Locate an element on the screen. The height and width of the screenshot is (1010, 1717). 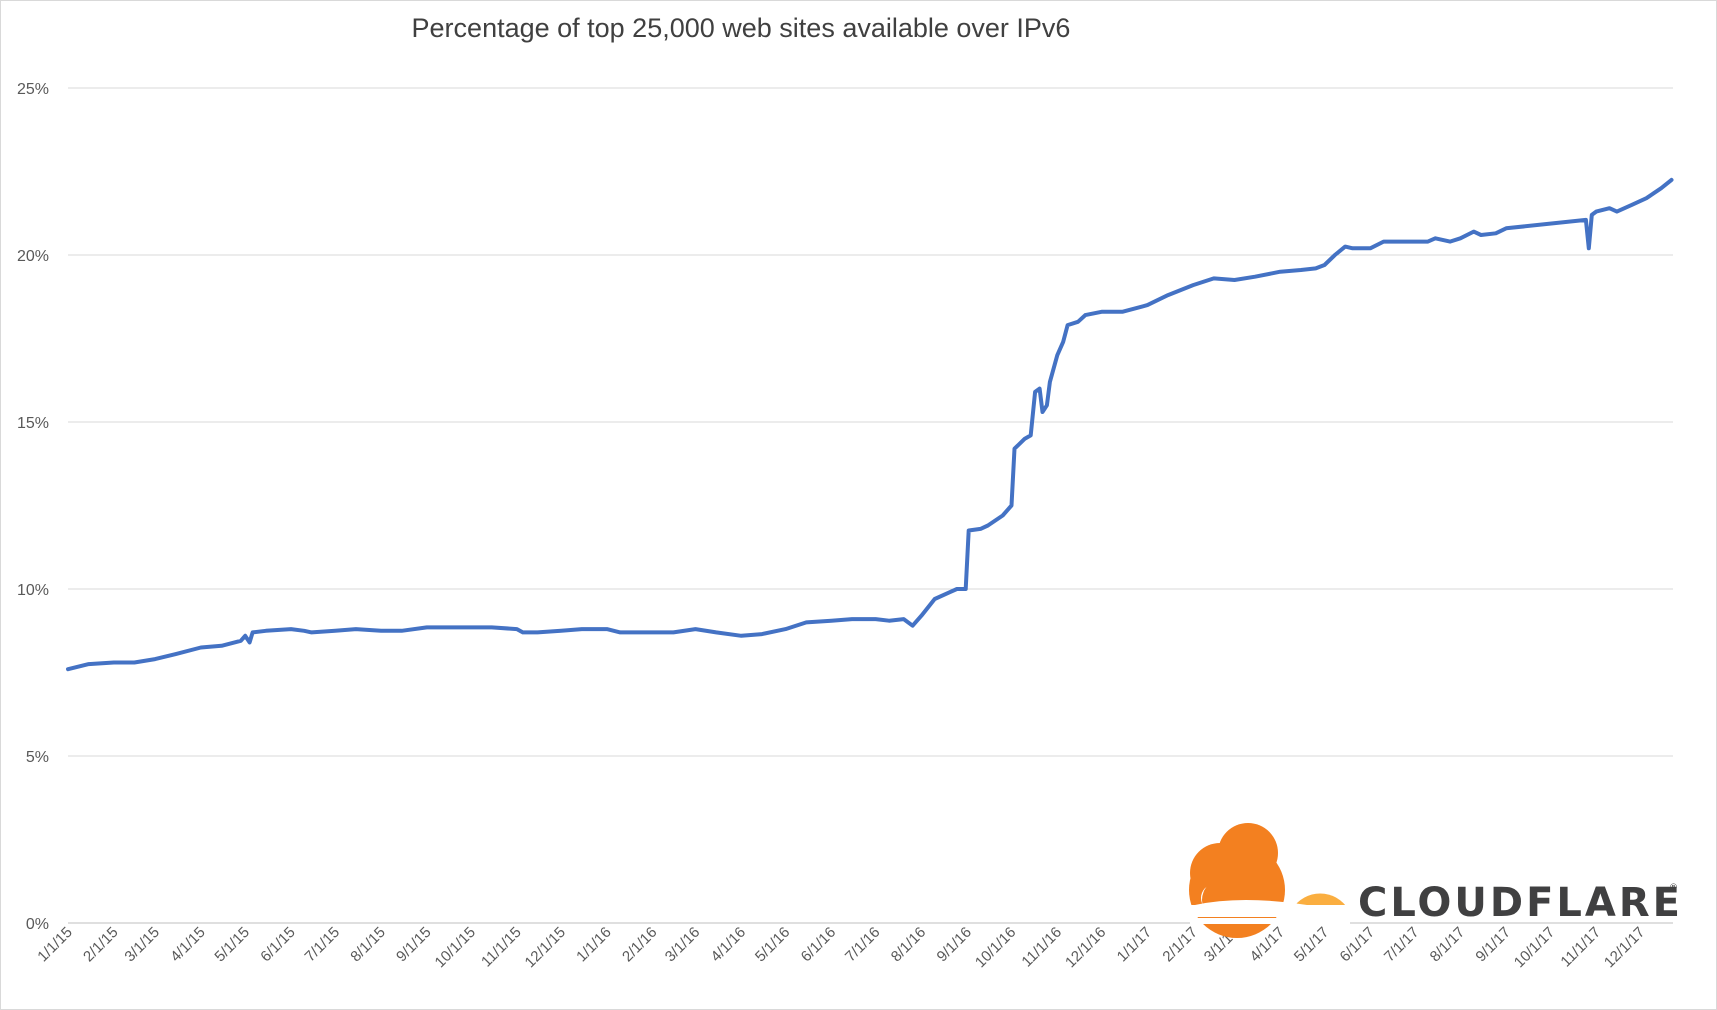
x-tick-label: 10/1/17 is located at coordinates (1534, 947).